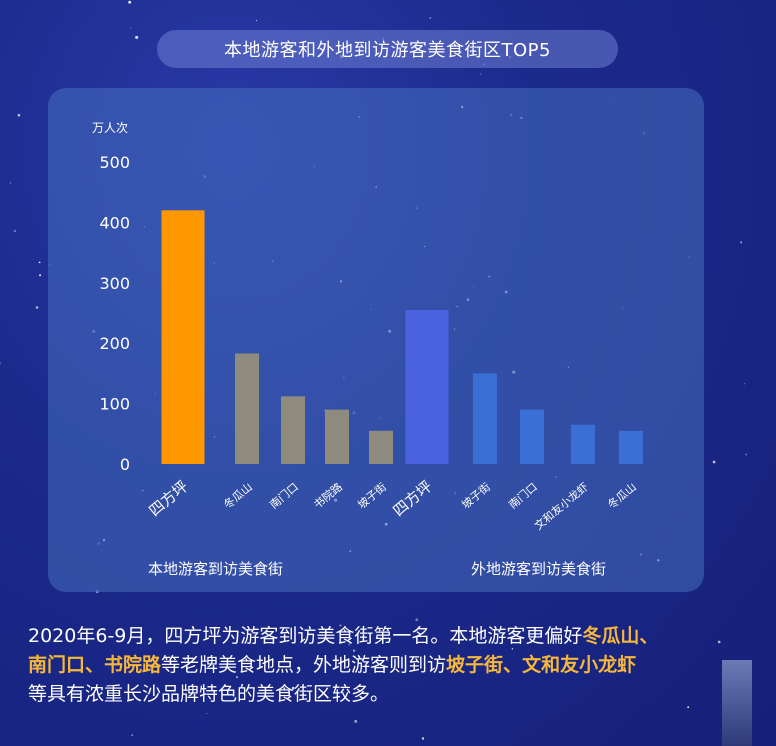 The width and height of the screenshot is (776, 746). I want to click on chart-title: 本地游客和外地到访游客美食街区TOP5, so click(387, 49).